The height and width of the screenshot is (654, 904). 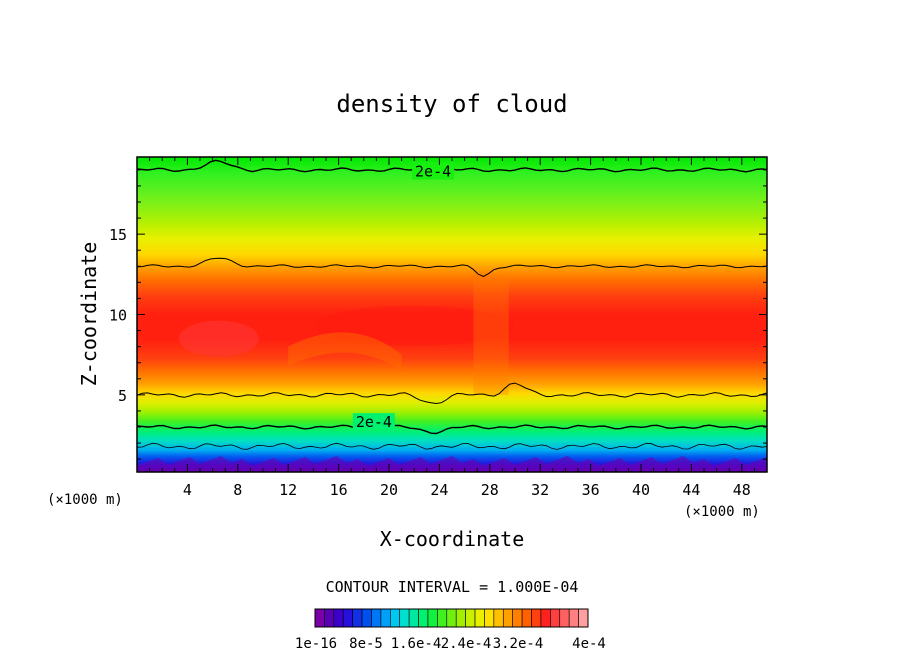 I want to click on contour-bottom, so click(x=452, y=446).